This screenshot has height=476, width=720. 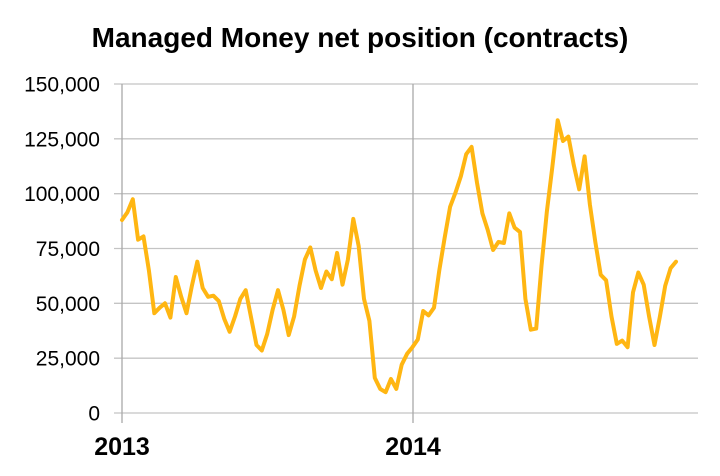 What do you see at coordinates (62, 194) in the screenshot?
I see `y-axis-tick-label: 100,000` at bounding box center [62, 194].